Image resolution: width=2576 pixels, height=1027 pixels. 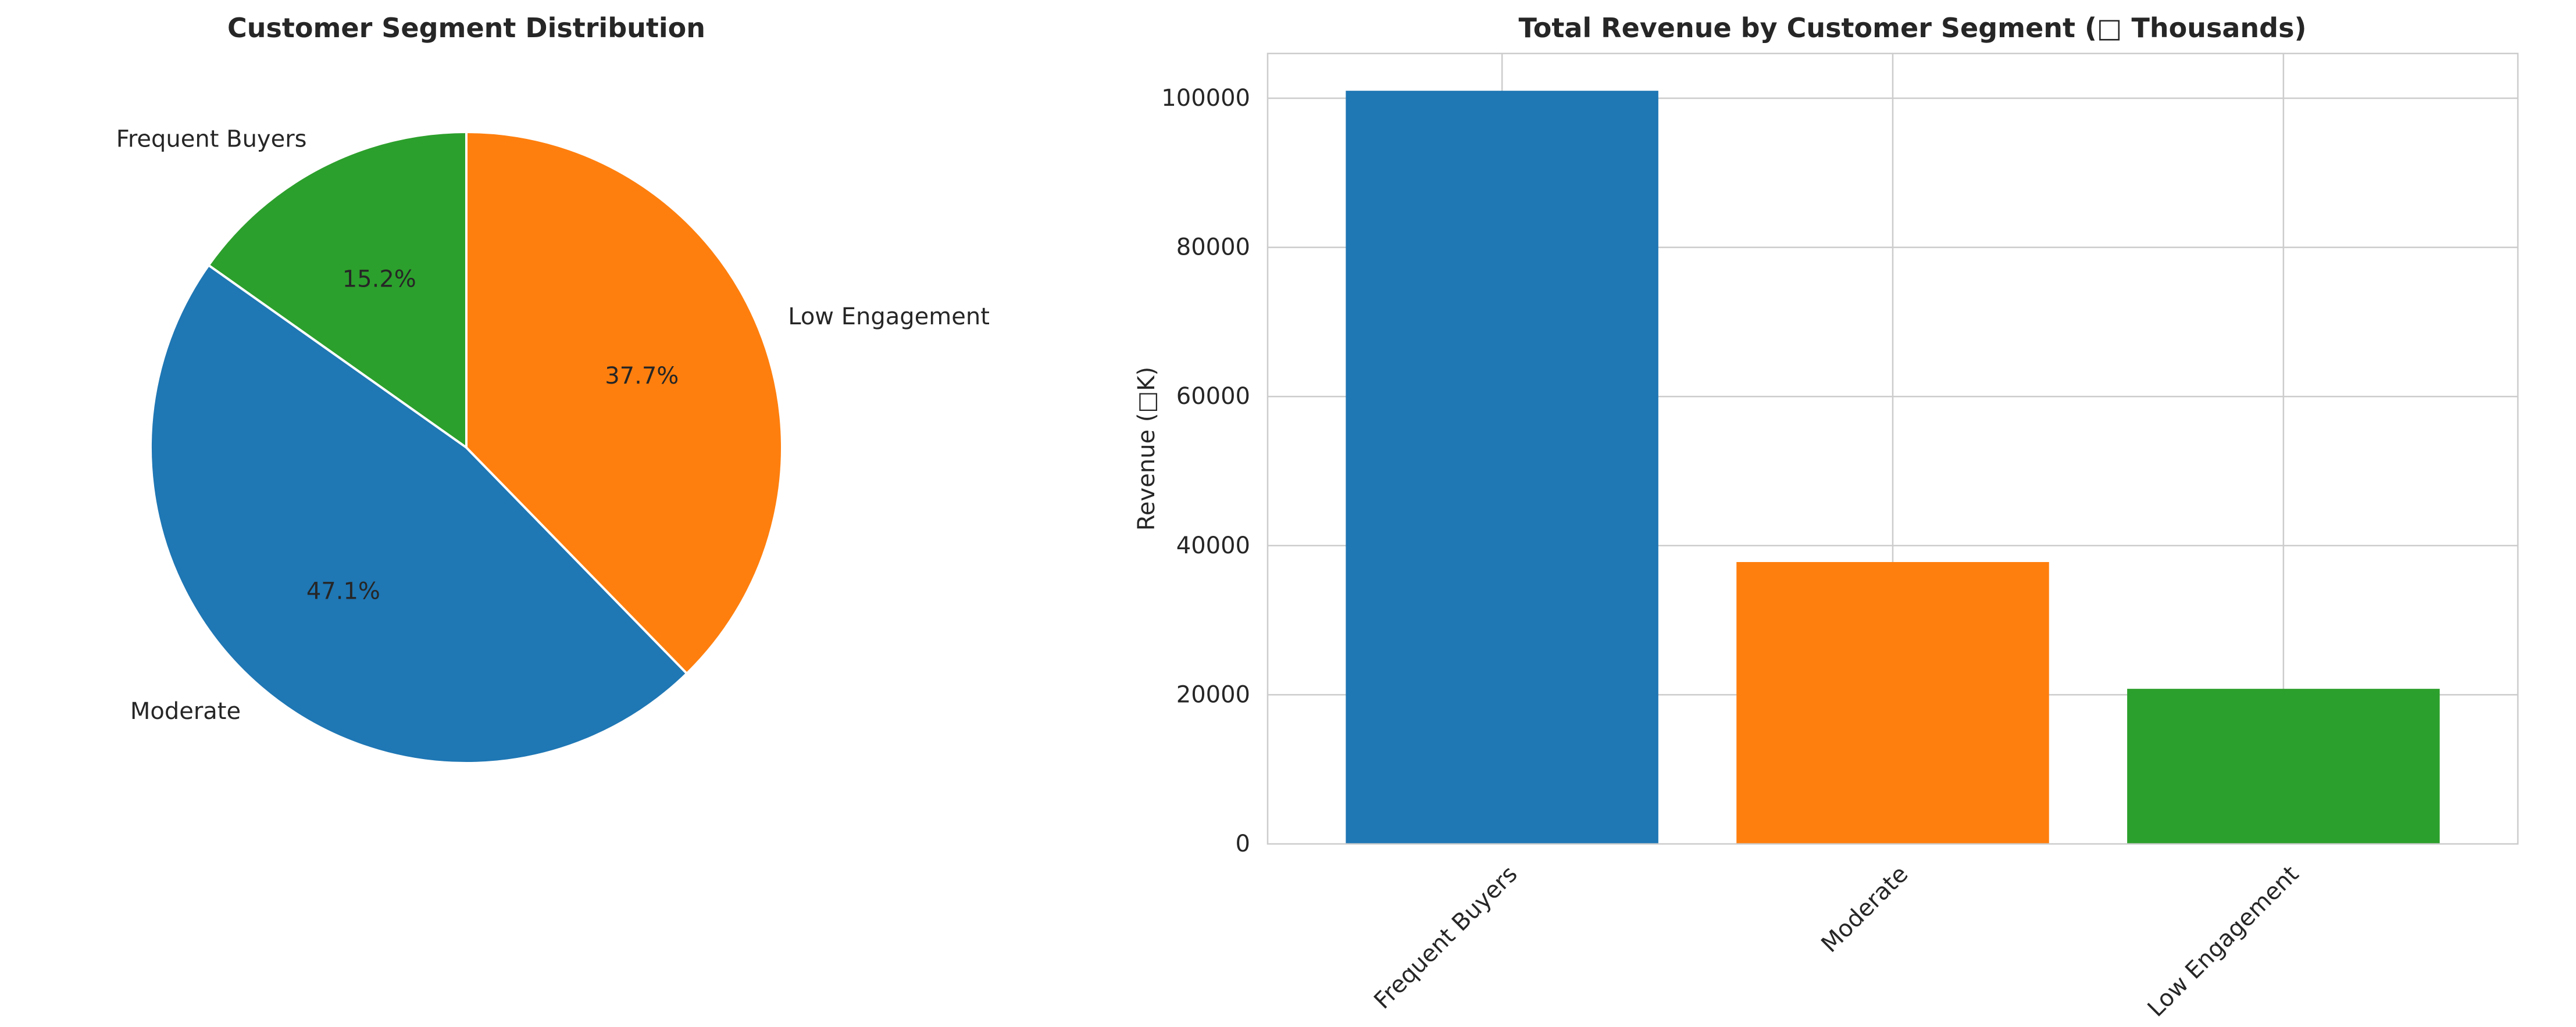 What do you see at coordinates (1213, 546) in the screenshot?
I see `bar-y-tick-label: 40000` at bounding box center [1213, 546].